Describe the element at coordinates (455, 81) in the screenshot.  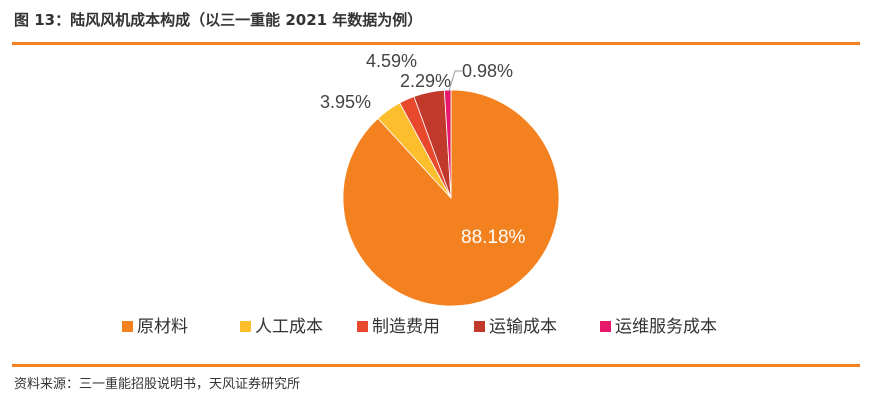
I see `leader-line` at that location.